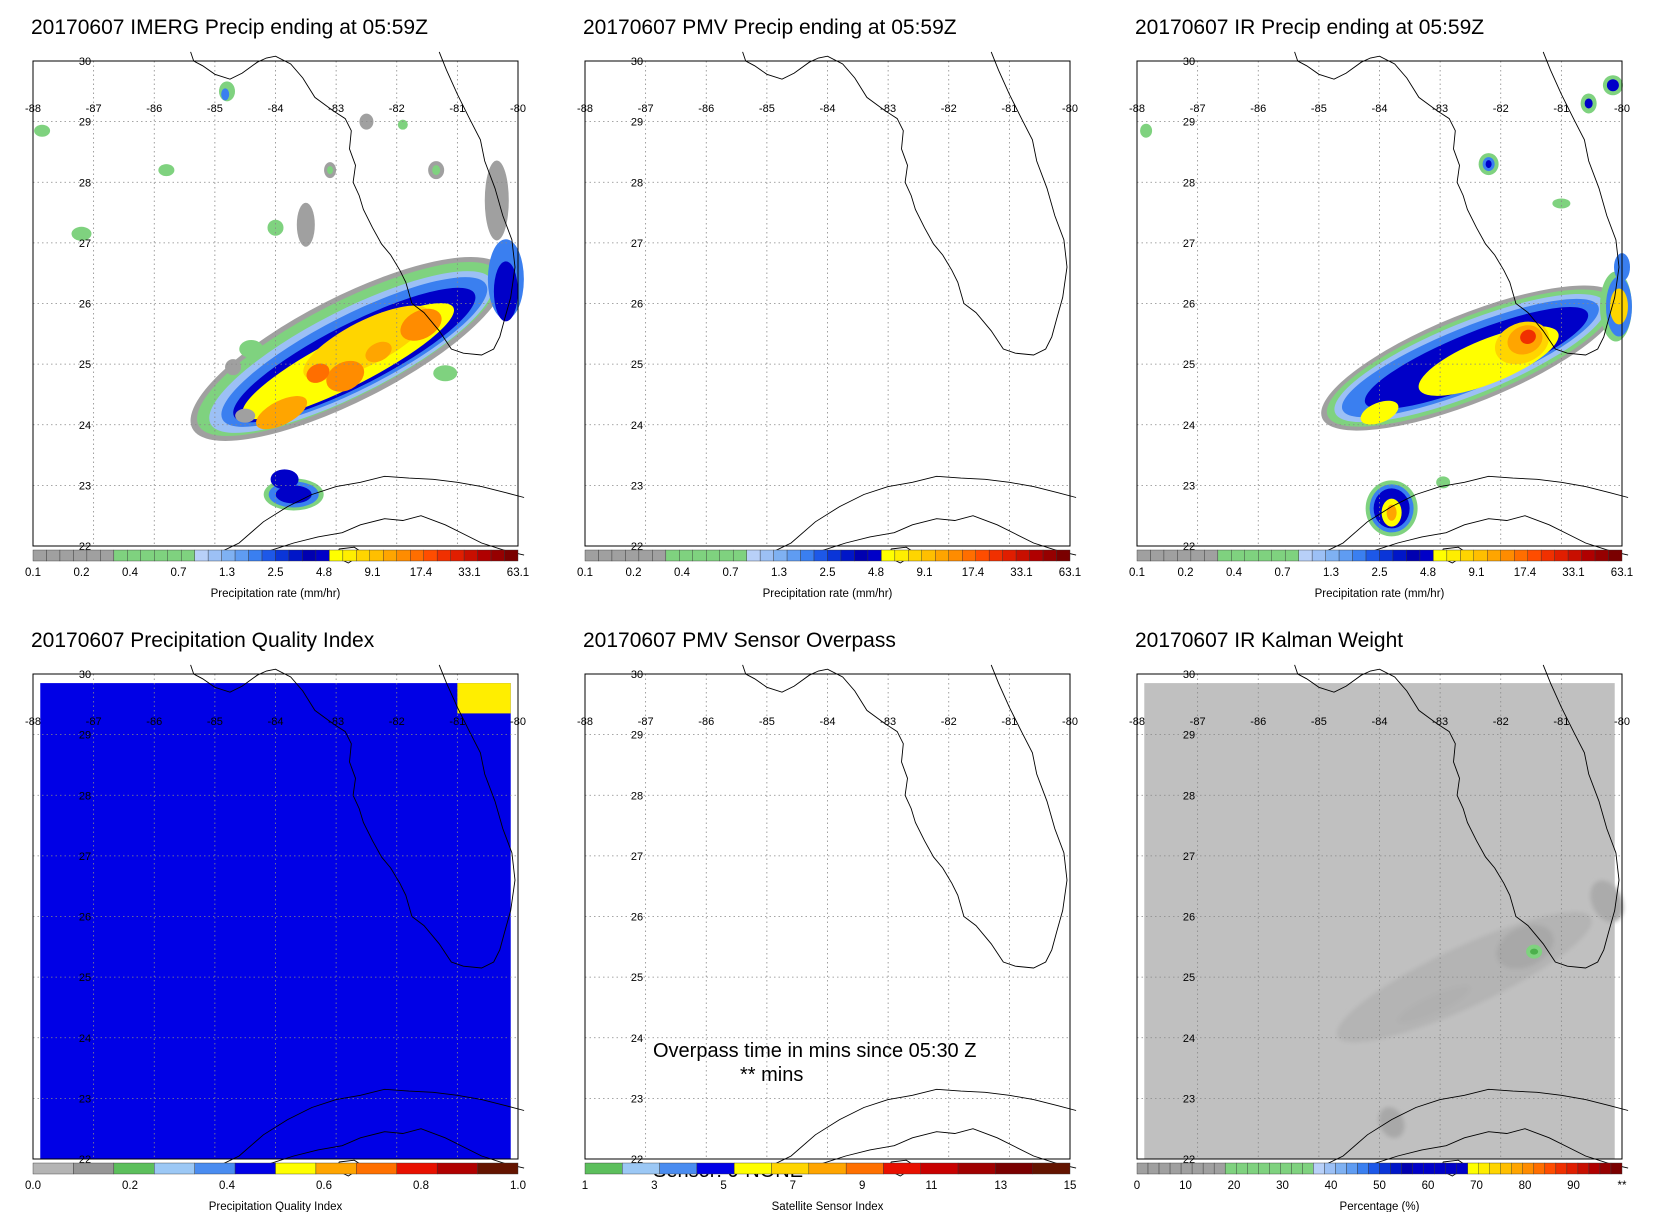 This screenshot has height=1212, width=1653. Describe the element at coordinates (1501, 109) in the screenshot. I see `lon-tick-label: -82` at that location.